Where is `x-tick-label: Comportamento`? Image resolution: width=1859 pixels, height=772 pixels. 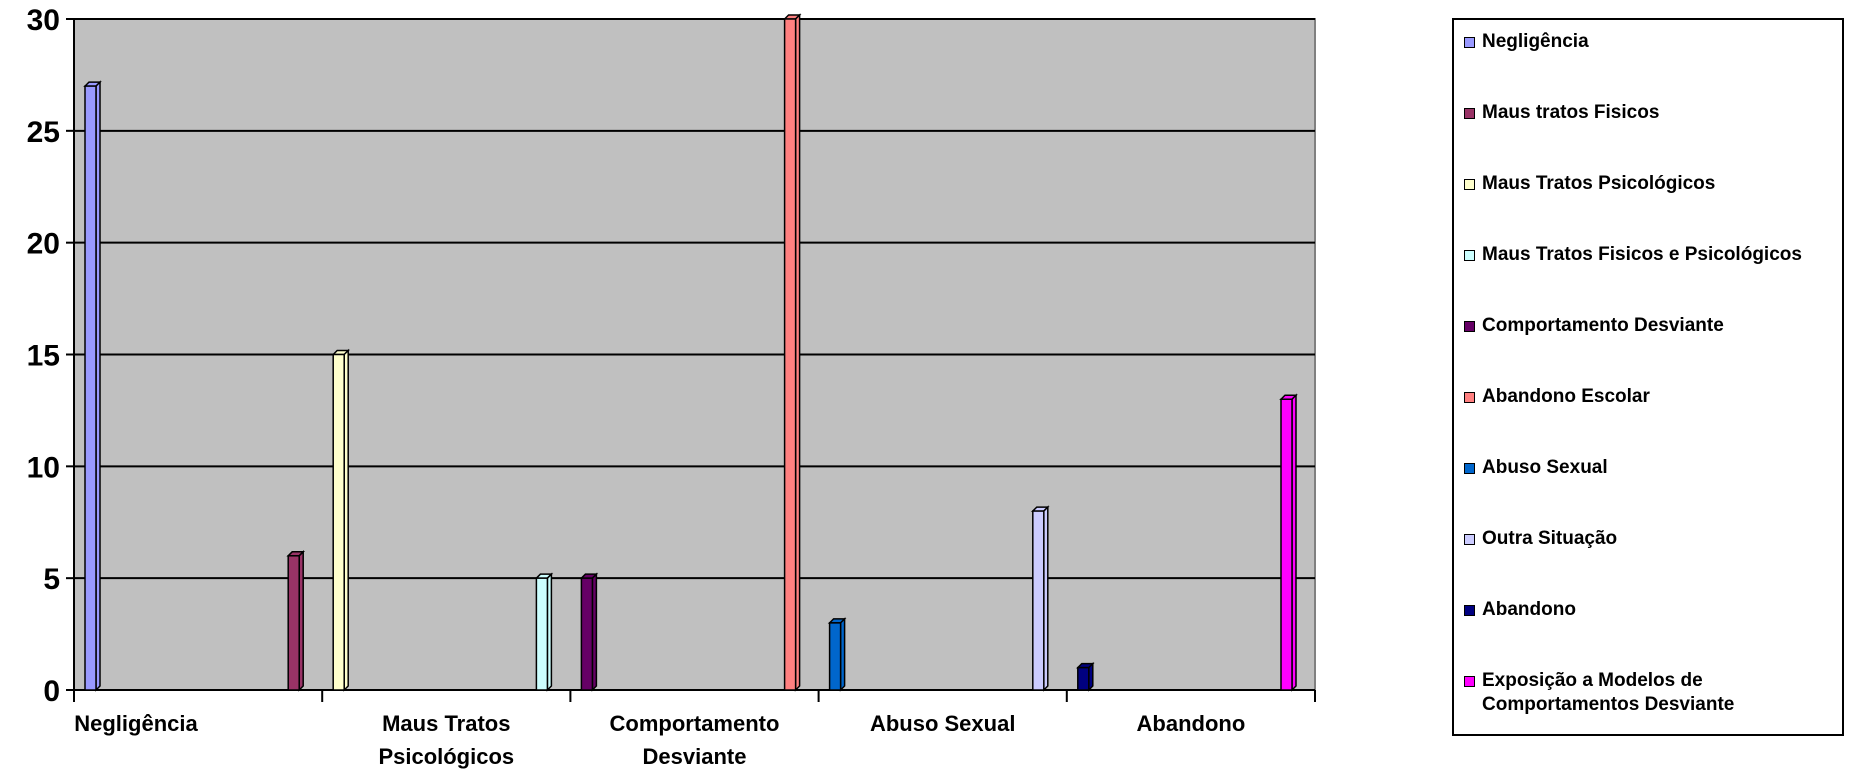 x-tick-label: Comportamento is located at coordinates (695, 723).